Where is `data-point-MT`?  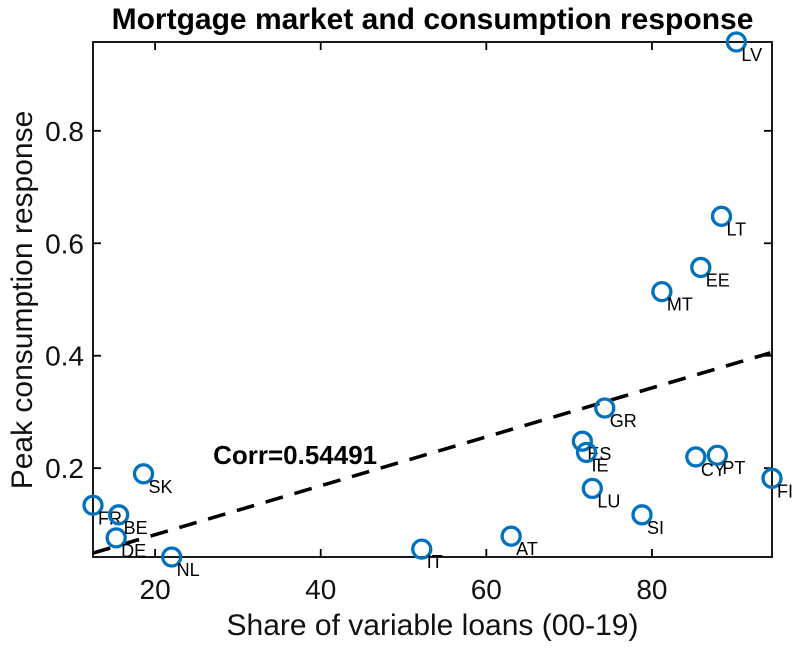 data-point-MT is located at coordinates (662, 291).